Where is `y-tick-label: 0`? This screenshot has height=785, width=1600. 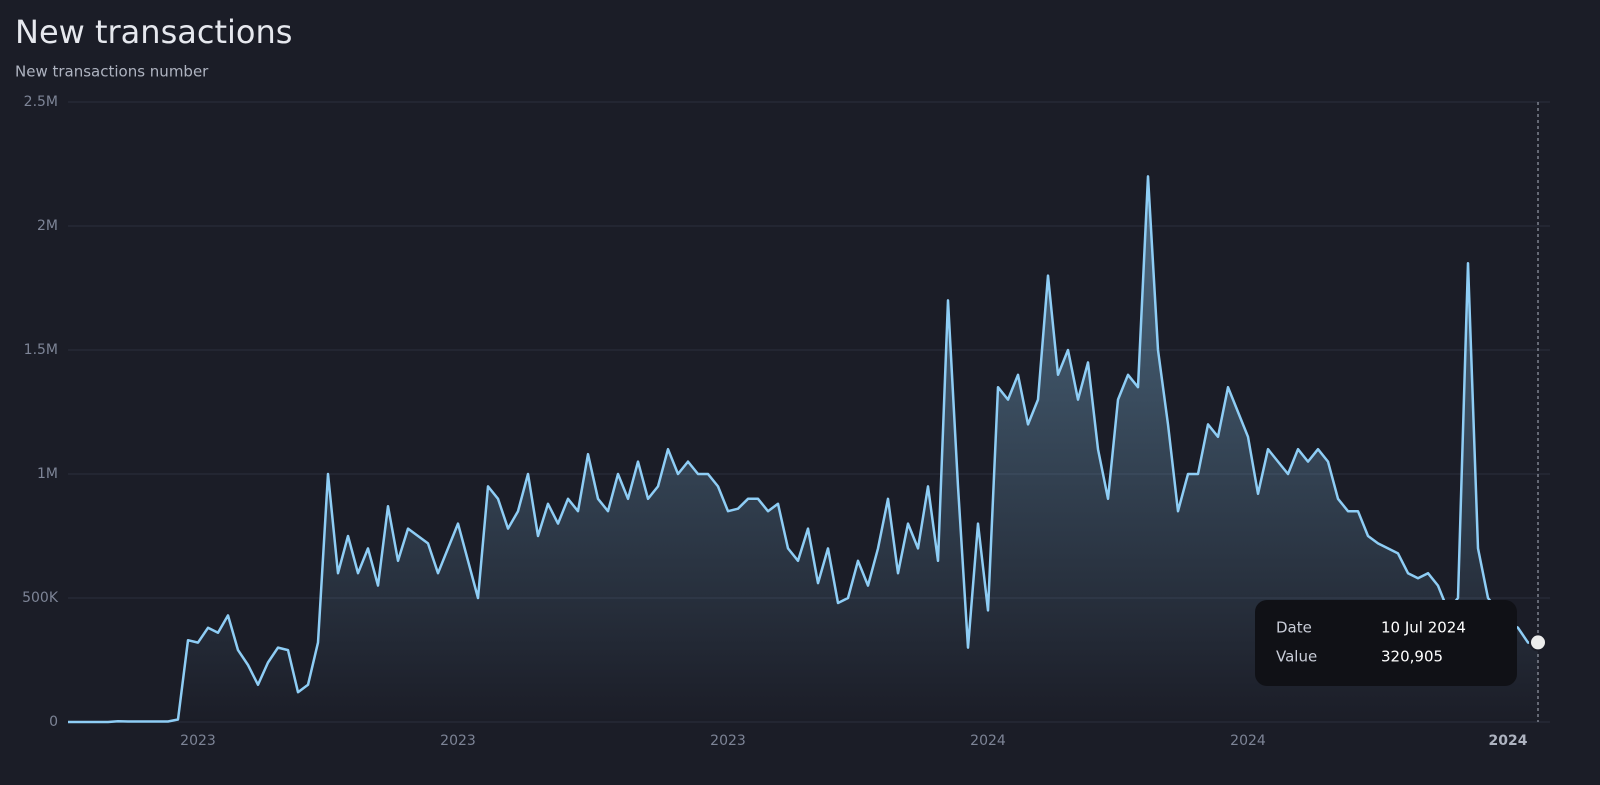 y-tick-label: 0 is located at coordinates (53, 722).